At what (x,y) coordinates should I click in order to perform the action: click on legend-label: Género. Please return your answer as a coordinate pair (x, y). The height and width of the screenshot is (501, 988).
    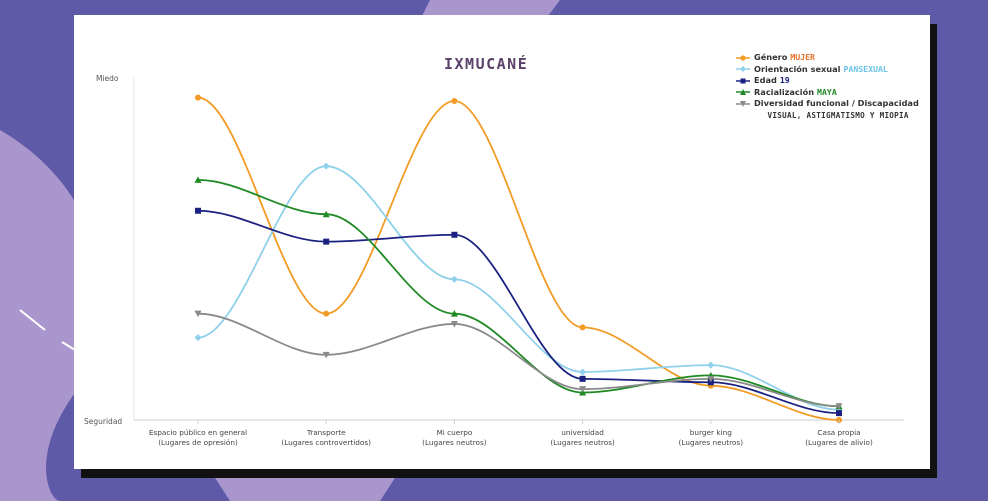
    Looking at the image, I should click on (771, 57).